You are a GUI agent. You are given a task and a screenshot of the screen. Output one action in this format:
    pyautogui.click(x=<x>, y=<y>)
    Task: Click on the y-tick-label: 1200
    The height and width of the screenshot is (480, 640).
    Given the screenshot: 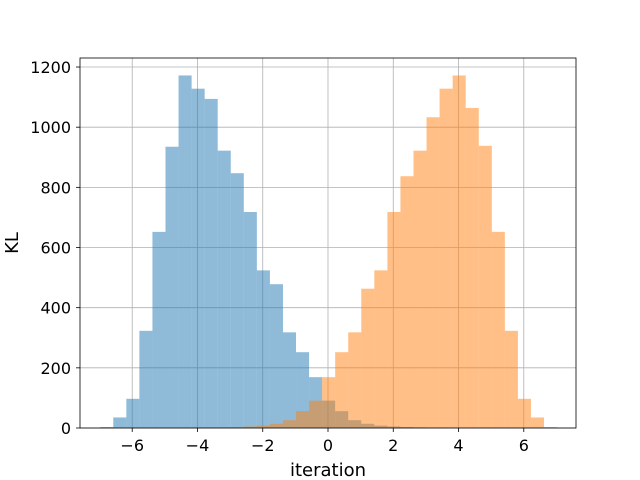 What is the action you would take?
    pyautogui.click(x=50, y=67)
    